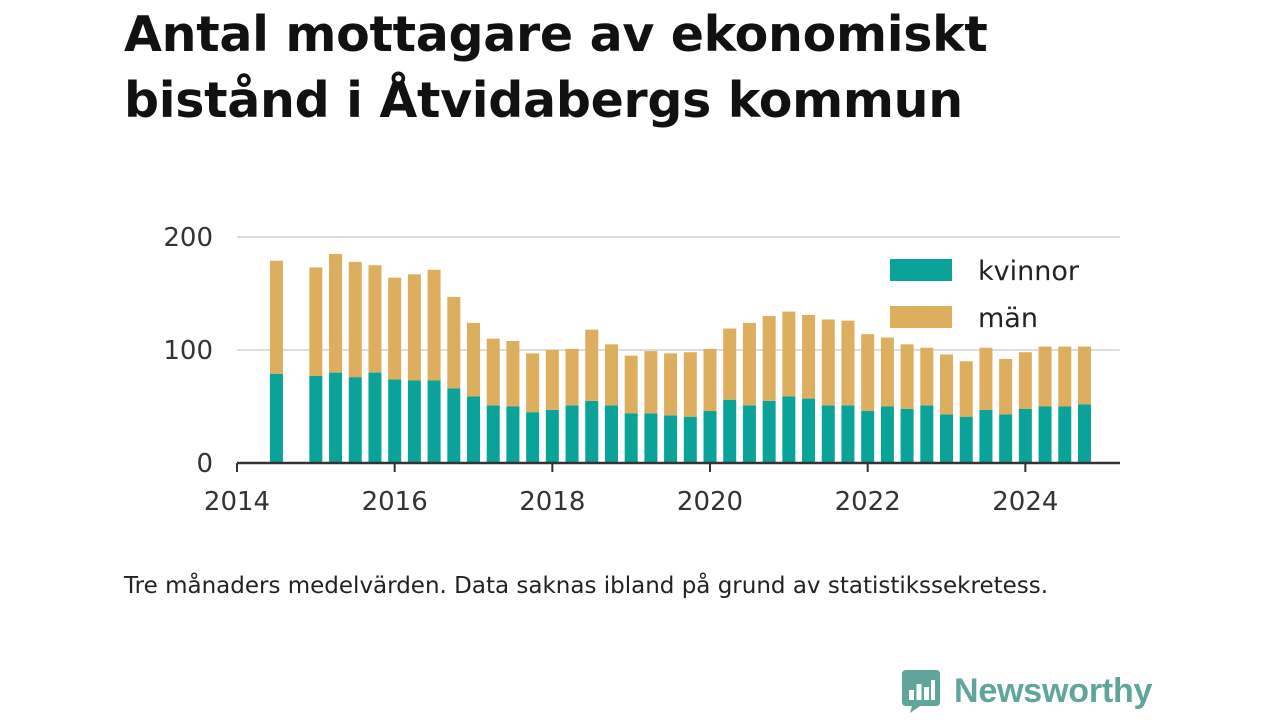 The height and width of the screenshot is (720, 1280). What do you see at coordinates (533, 437) in the screenshot?
I see `bar-kvinnor-2017-Q3` at bounding box center [533, 437].